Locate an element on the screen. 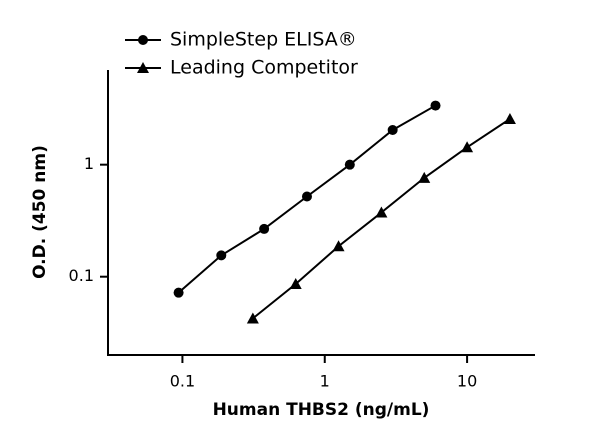 Image resolution: width=600 pixels, height=444 pixels. x-axis-title: Human THBS2 (ng/mL) is located at coordinates (321, 410).